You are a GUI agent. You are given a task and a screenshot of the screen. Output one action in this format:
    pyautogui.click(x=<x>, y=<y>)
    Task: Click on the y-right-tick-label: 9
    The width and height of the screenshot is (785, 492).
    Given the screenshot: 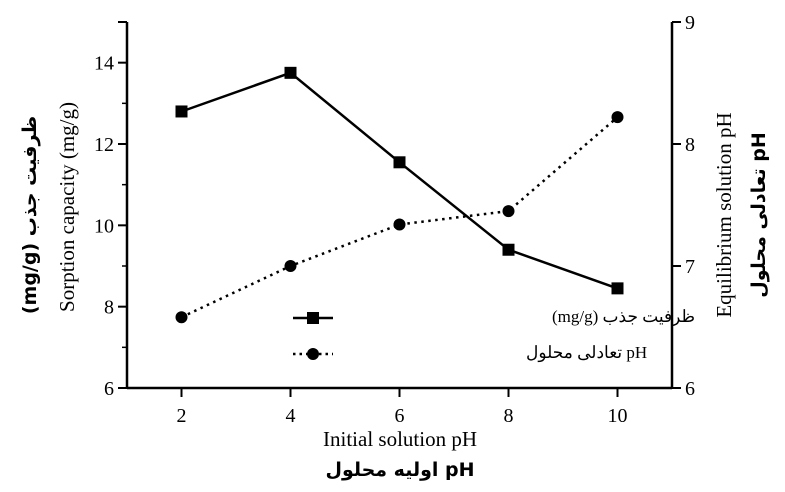 What is the action you would take?
    pyautogui.click(x=690, y=23)
    